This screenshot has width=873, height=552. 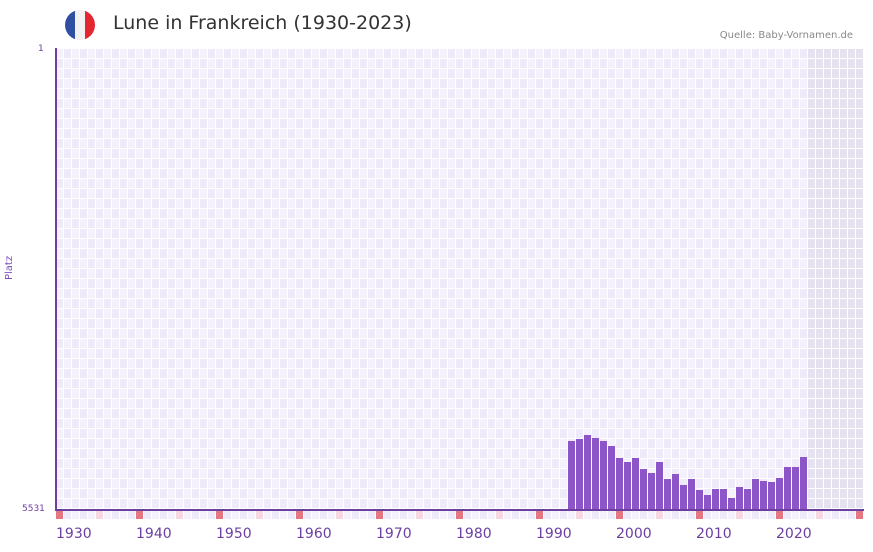 What do you see at coordinates (651, 491) in the screenshot?
I see `bar-2004` at bounding box center [651, 491].